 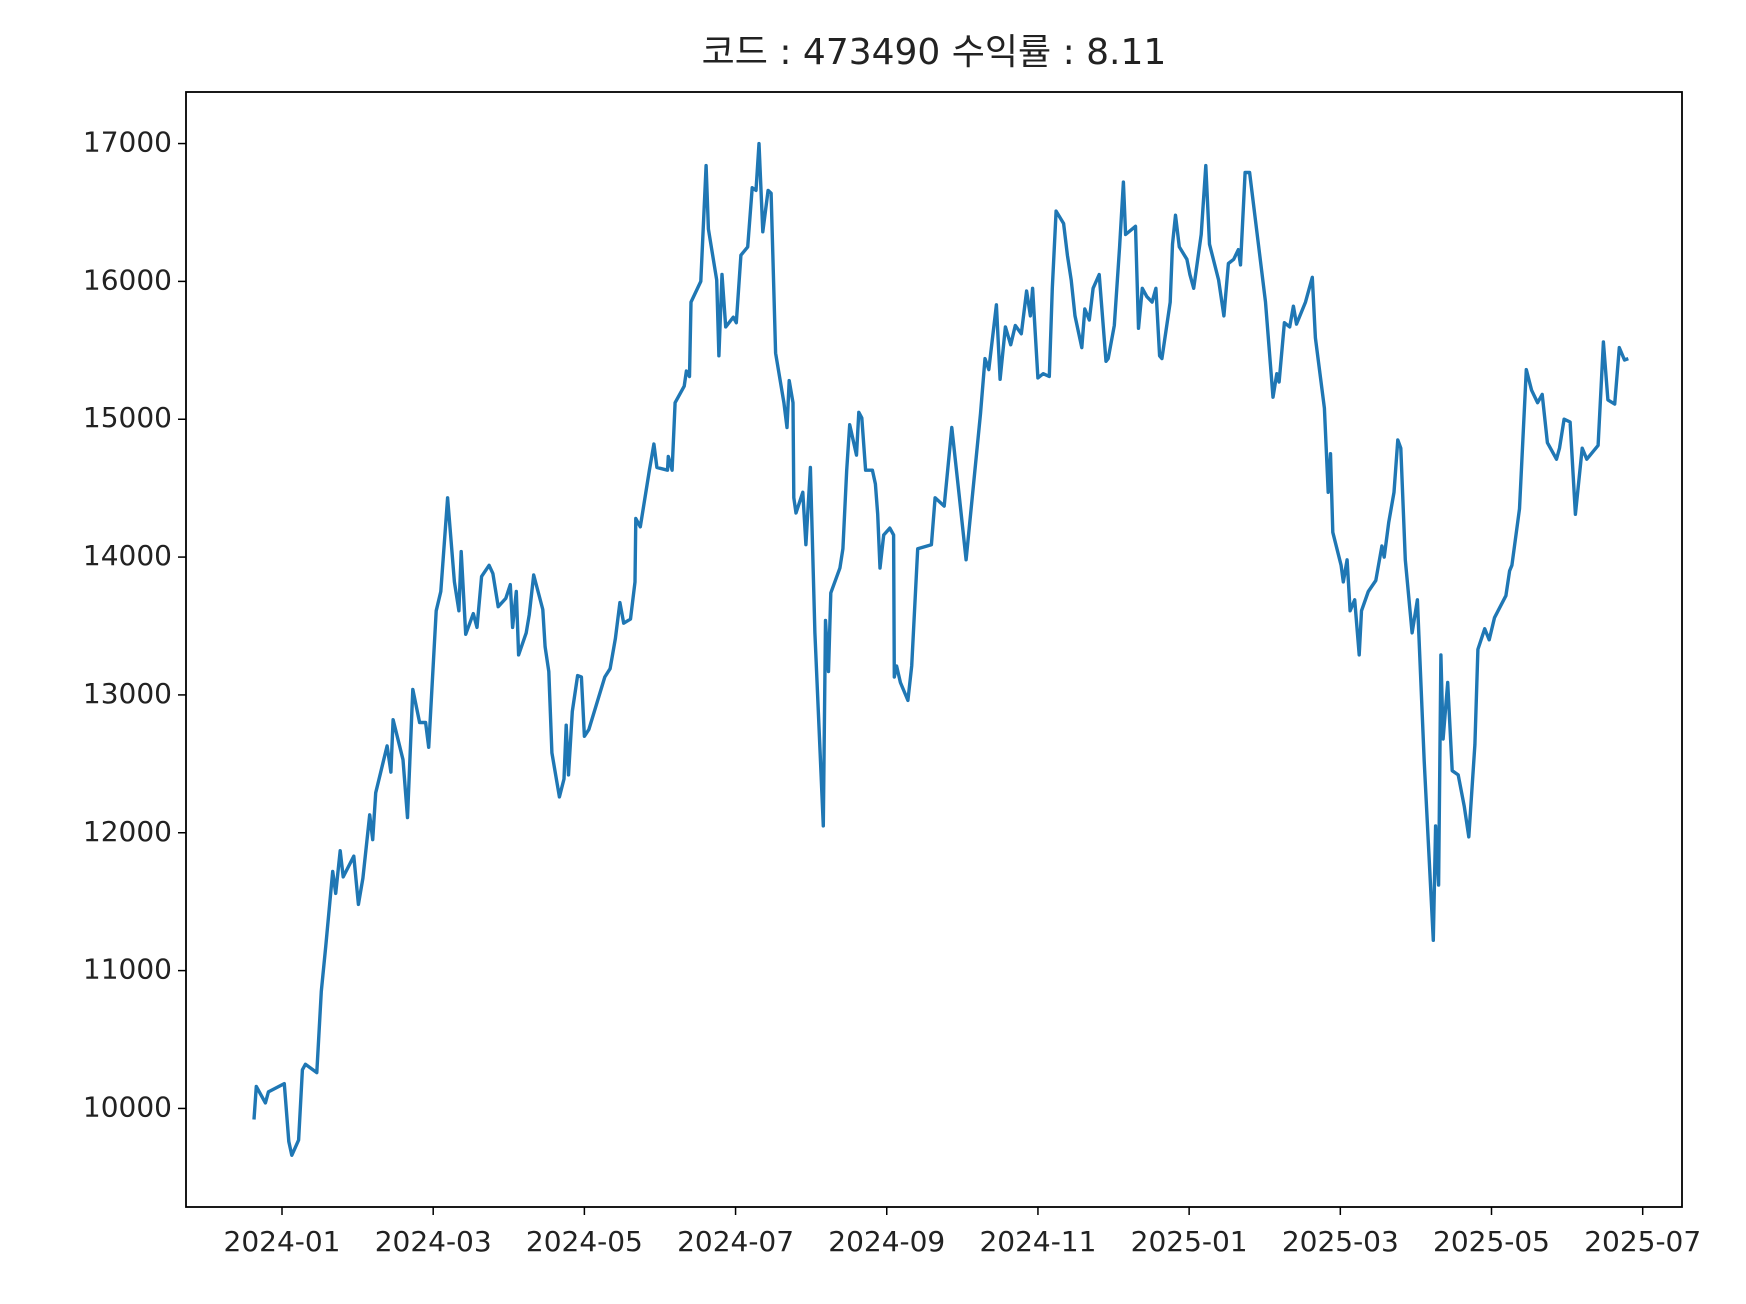 I want to click on y-tick-label: 14000, so click(x=127, y=555).